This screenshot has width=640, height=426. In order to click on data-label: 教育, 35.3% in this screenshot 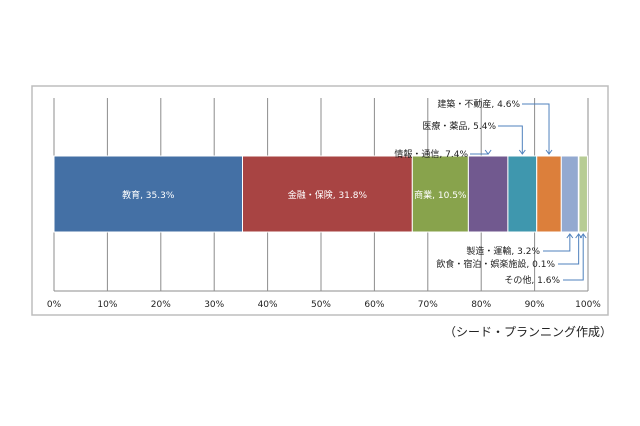, I will do `click(148, 195)`.